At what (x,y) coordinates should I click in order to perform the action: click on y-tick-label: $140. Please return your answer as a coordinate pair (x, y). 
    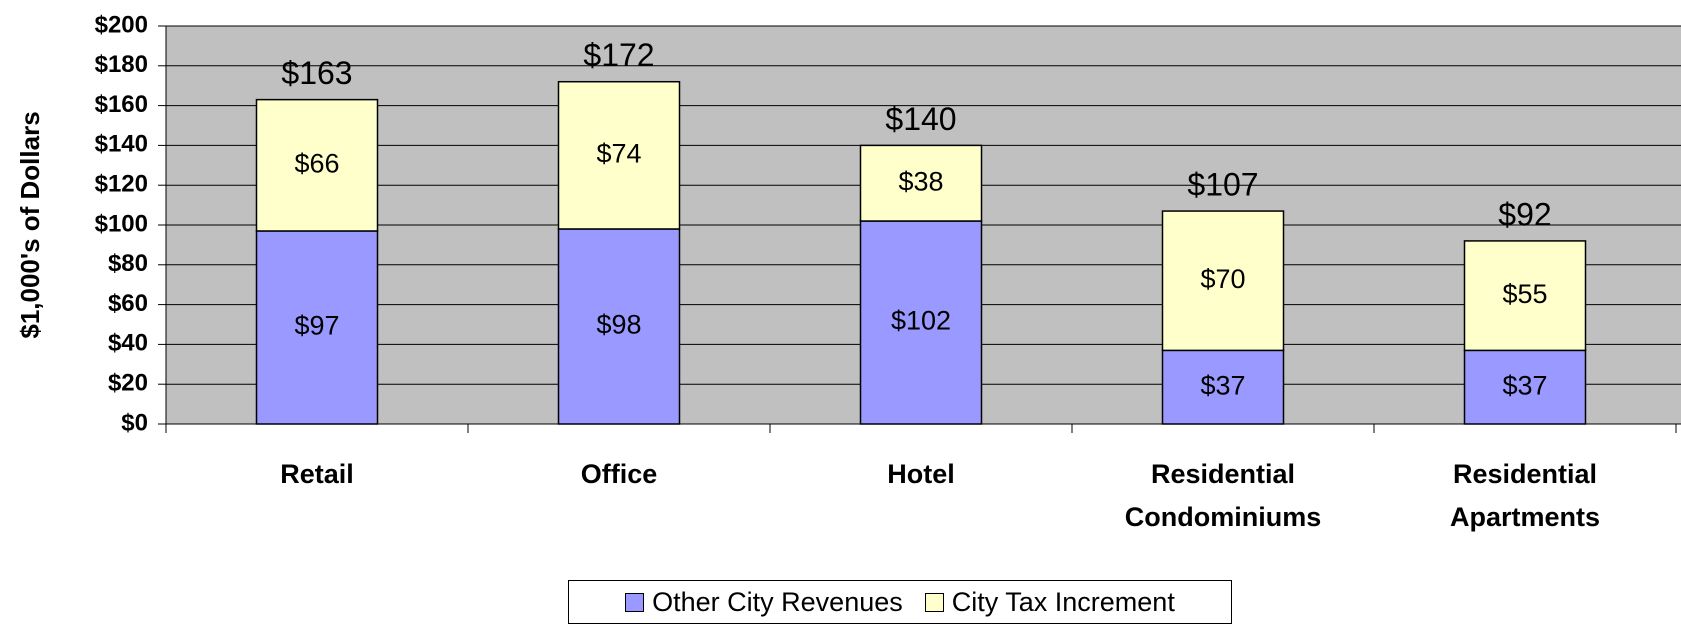
    Looking at the image, I should click on (121, 144).